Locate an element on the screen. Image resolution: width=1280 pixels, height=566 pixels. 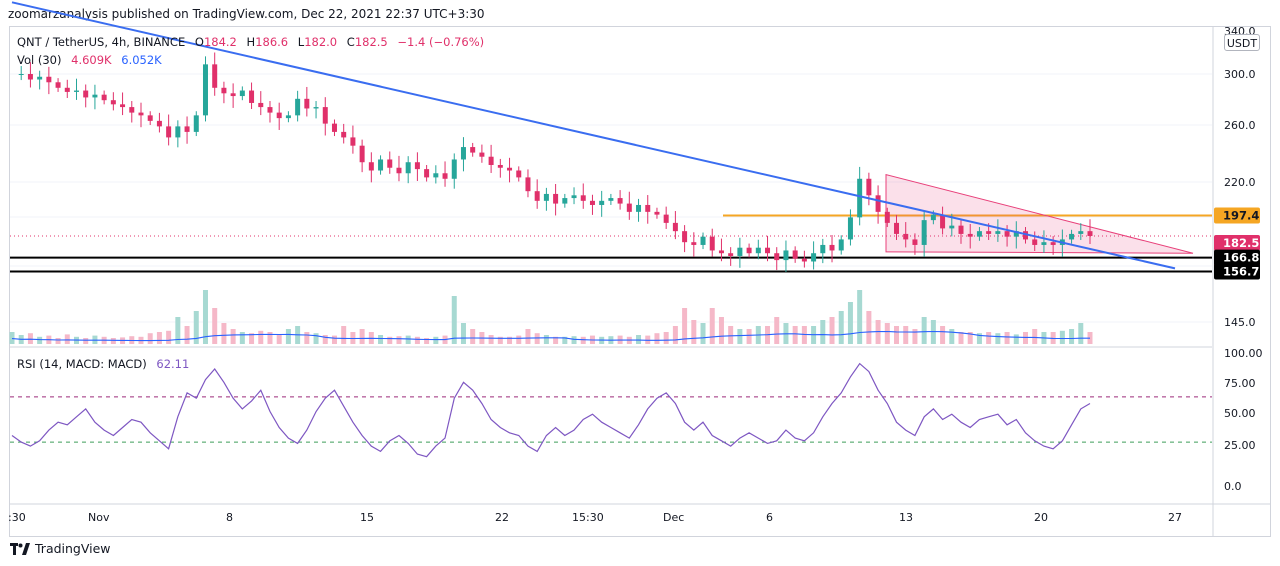
volume-label: Vol (30) is located at coordinates (39, 60).